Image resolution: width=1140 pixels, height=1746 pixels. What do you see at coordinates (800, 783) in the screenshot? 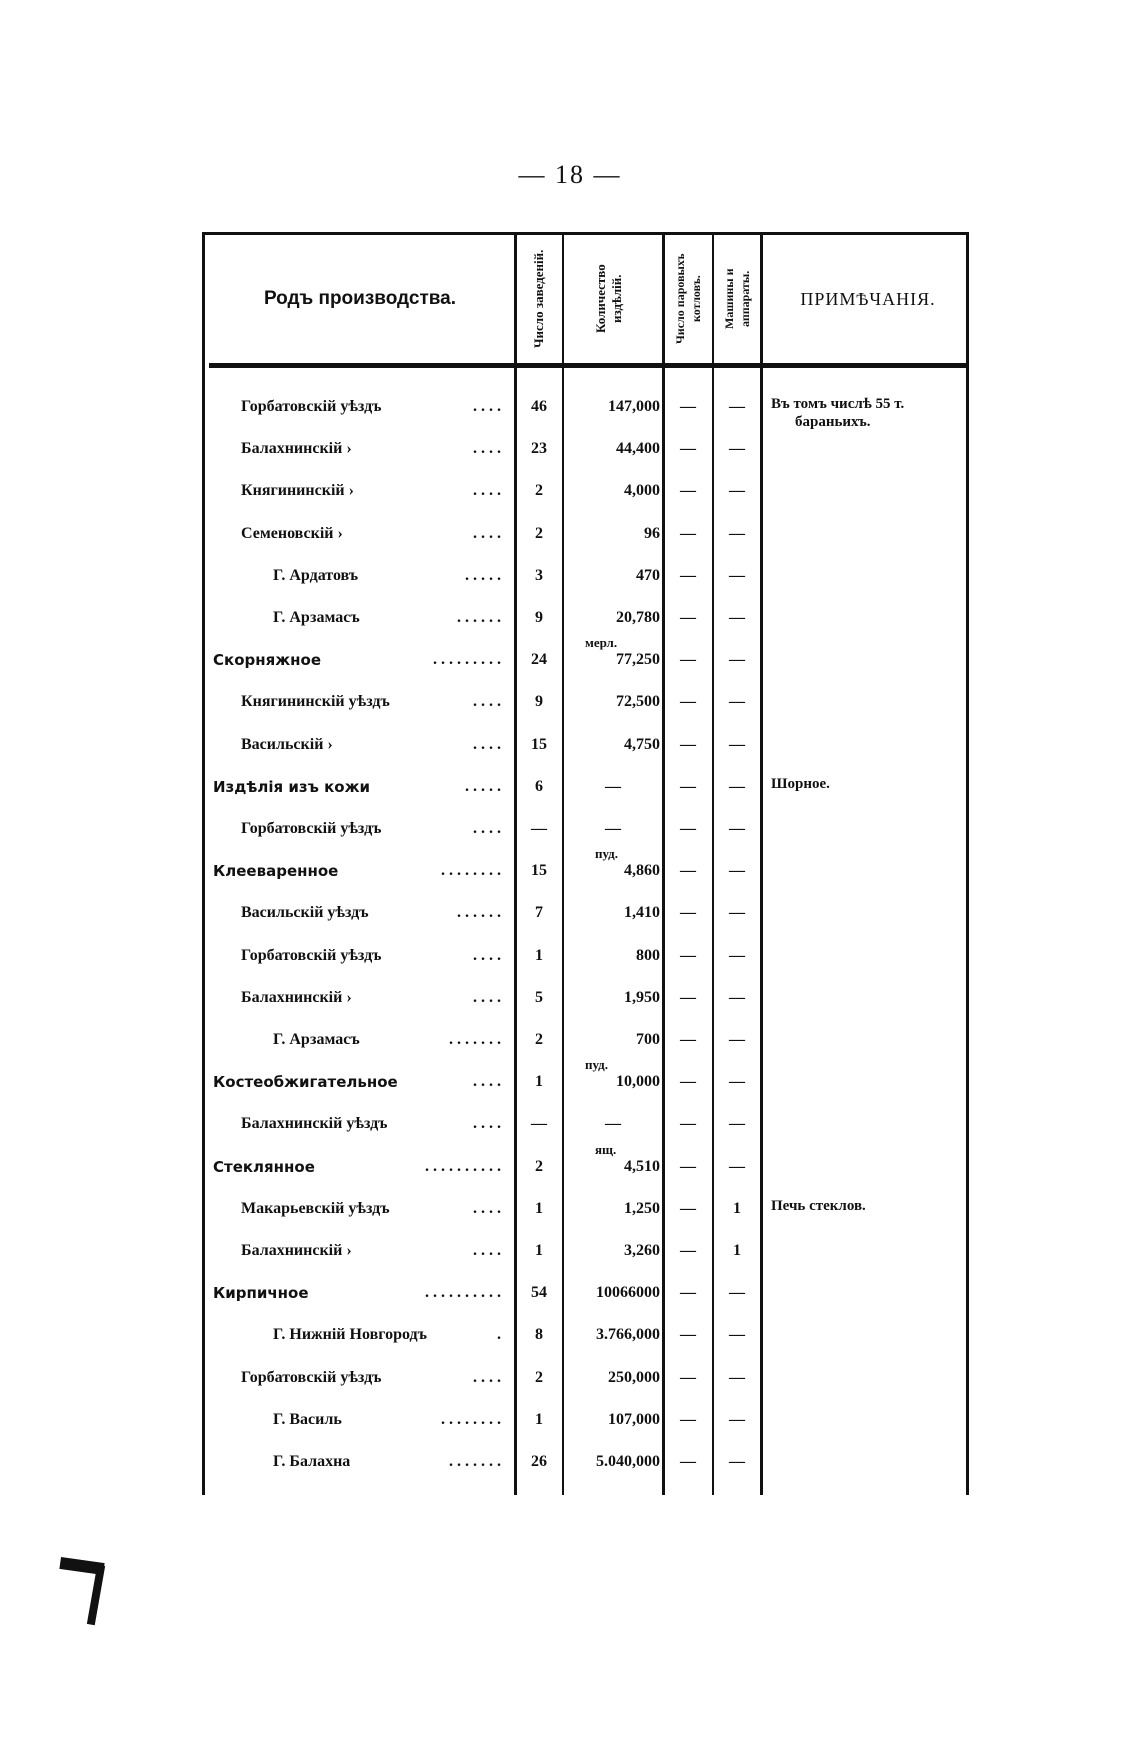
I see `note-cell: Шорное.` at bounding box center [800, 783].